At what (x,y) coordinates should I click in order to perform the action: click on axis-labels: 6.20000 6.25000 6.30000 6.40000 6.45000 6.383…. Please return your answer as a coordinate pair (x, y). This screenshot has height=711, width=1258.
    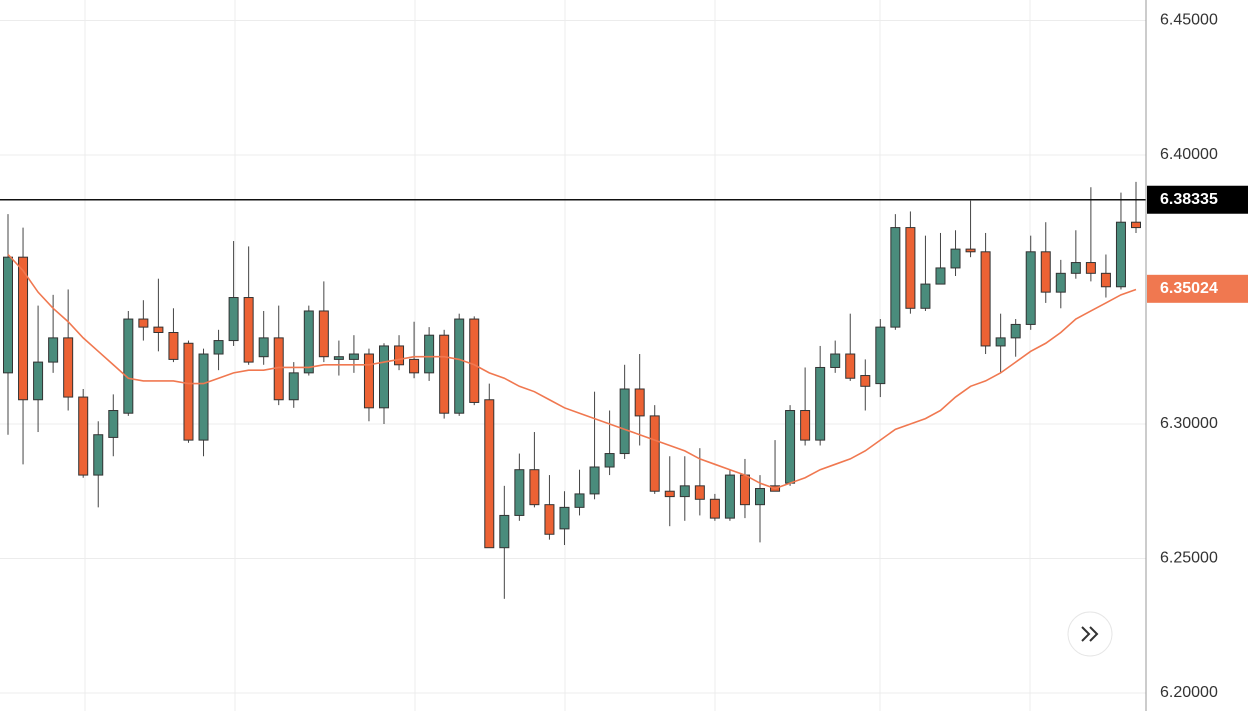
    Looking at the image, I should click on (1197, 356).